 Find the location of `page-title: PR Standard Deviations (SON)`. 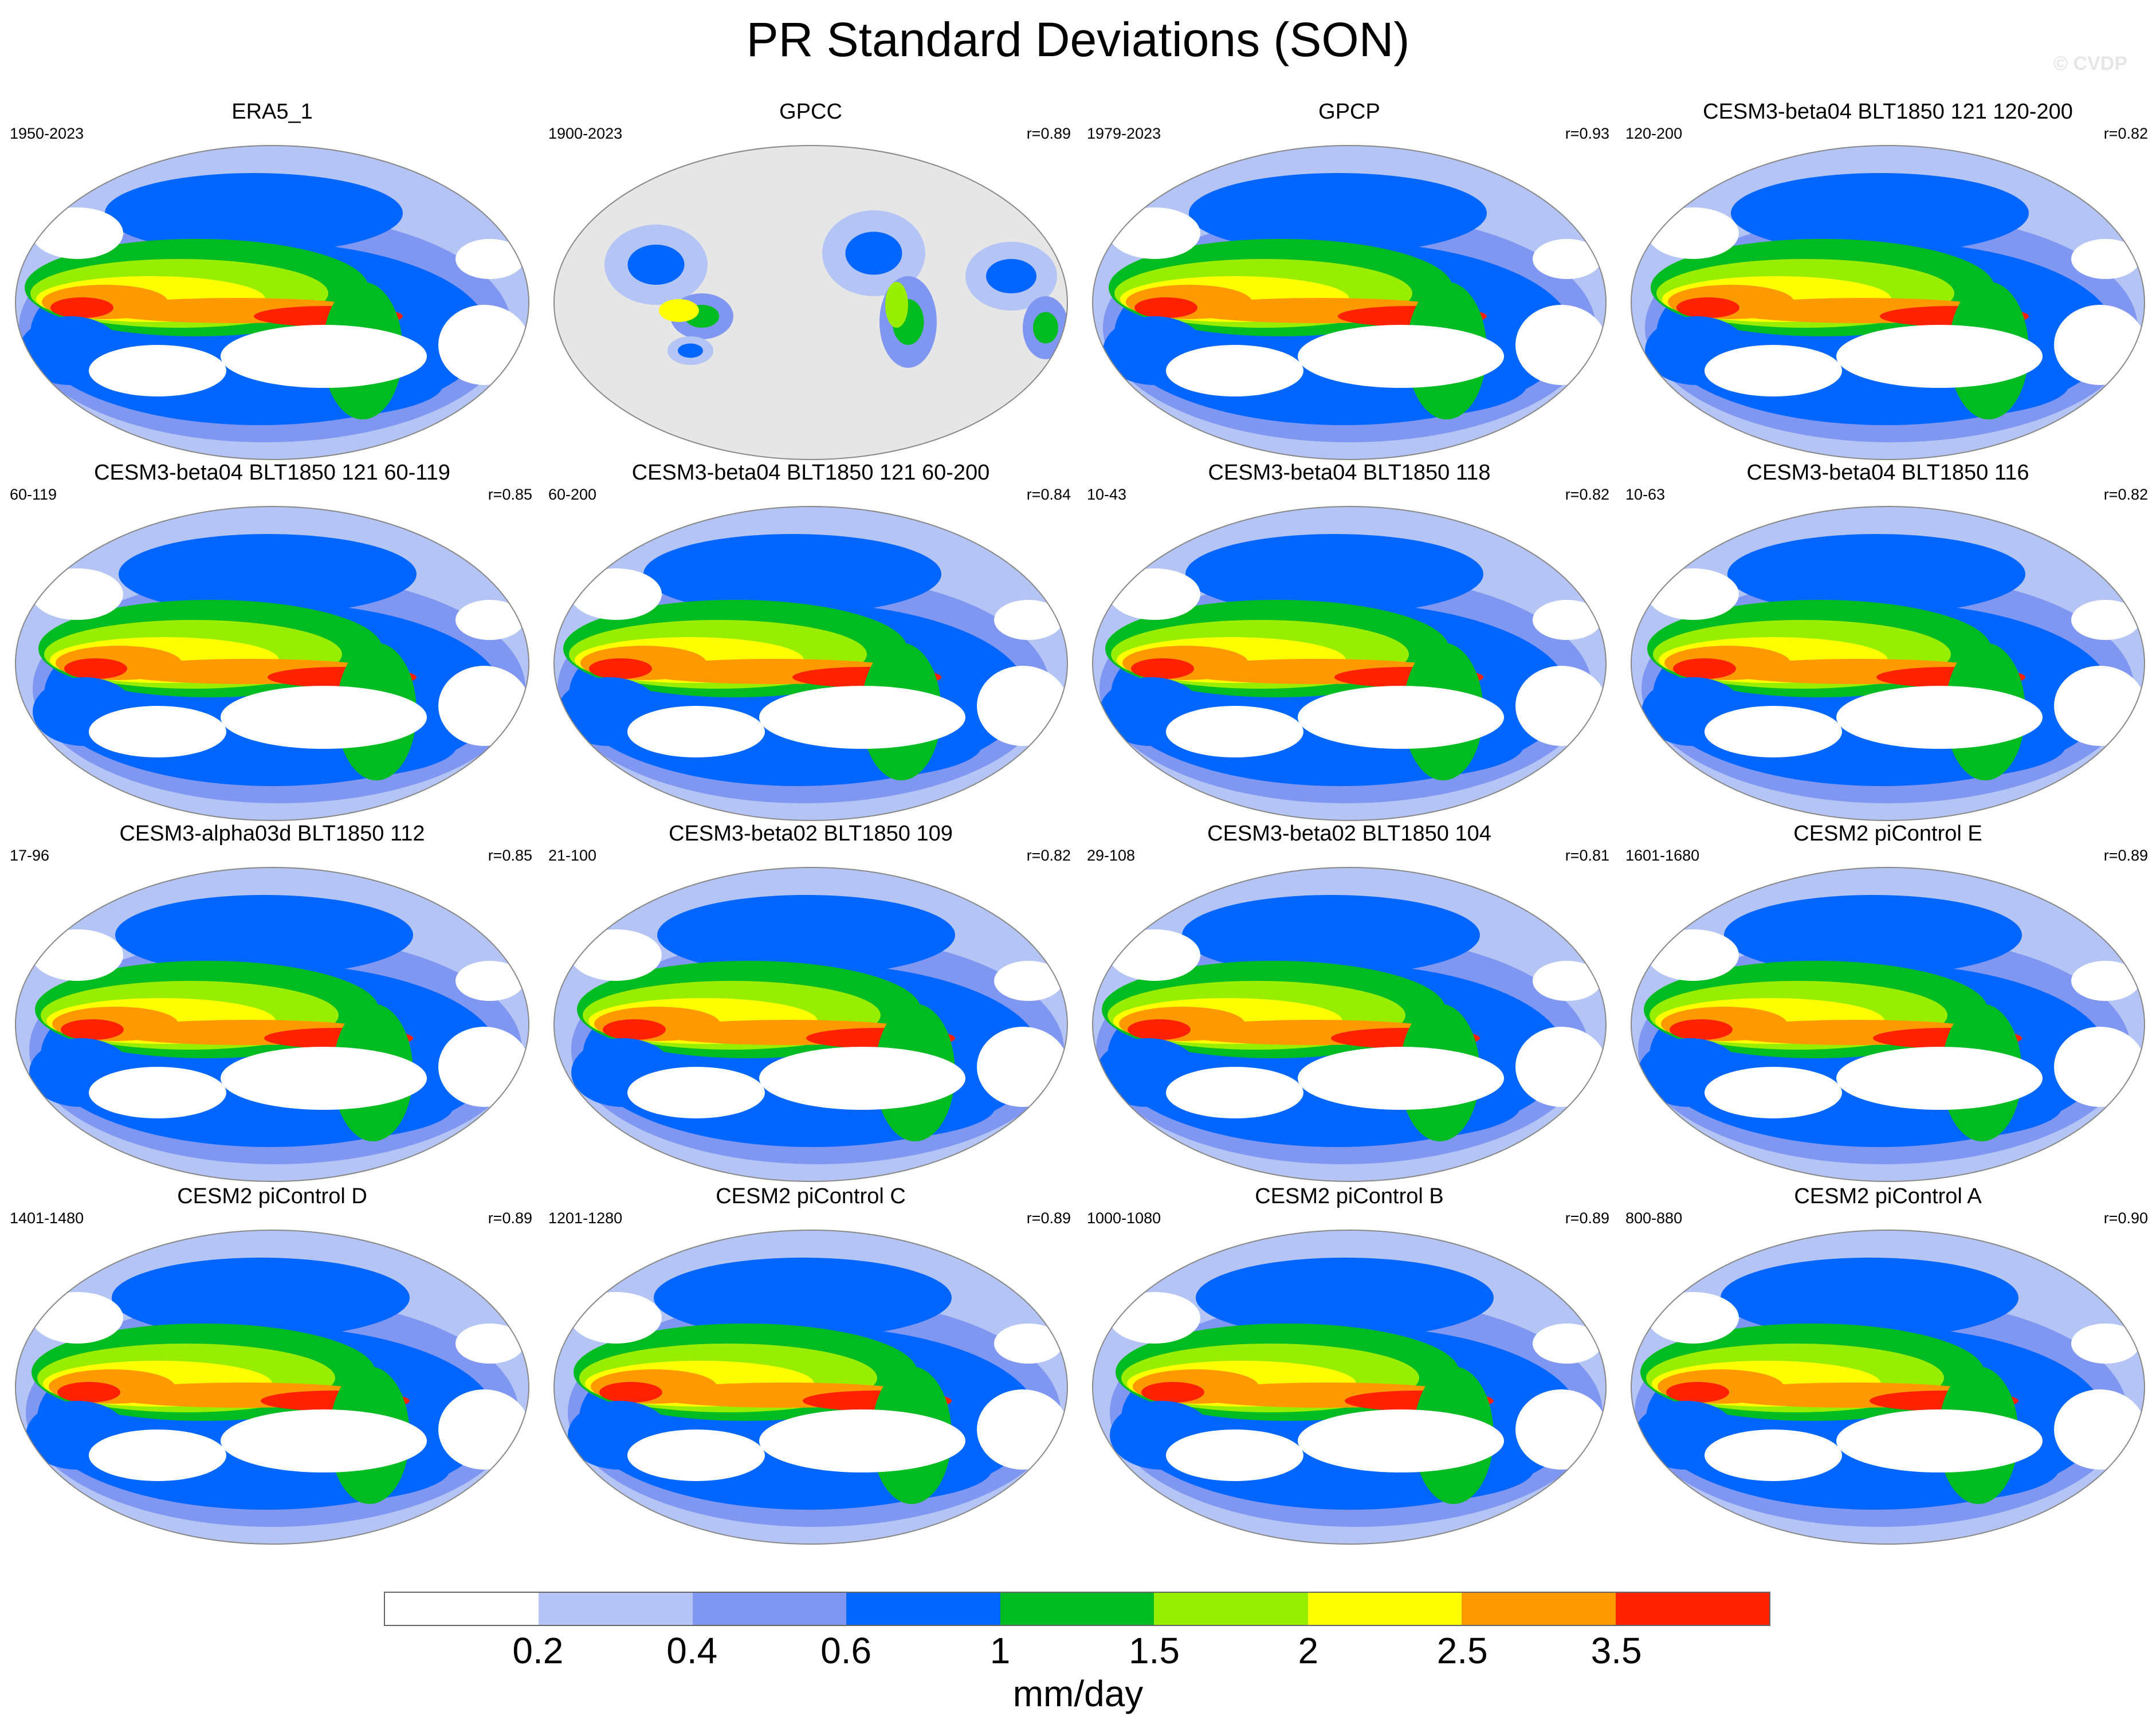

page-title: PR Standard Deviations (SON) is located at coordinates (1078, 40).